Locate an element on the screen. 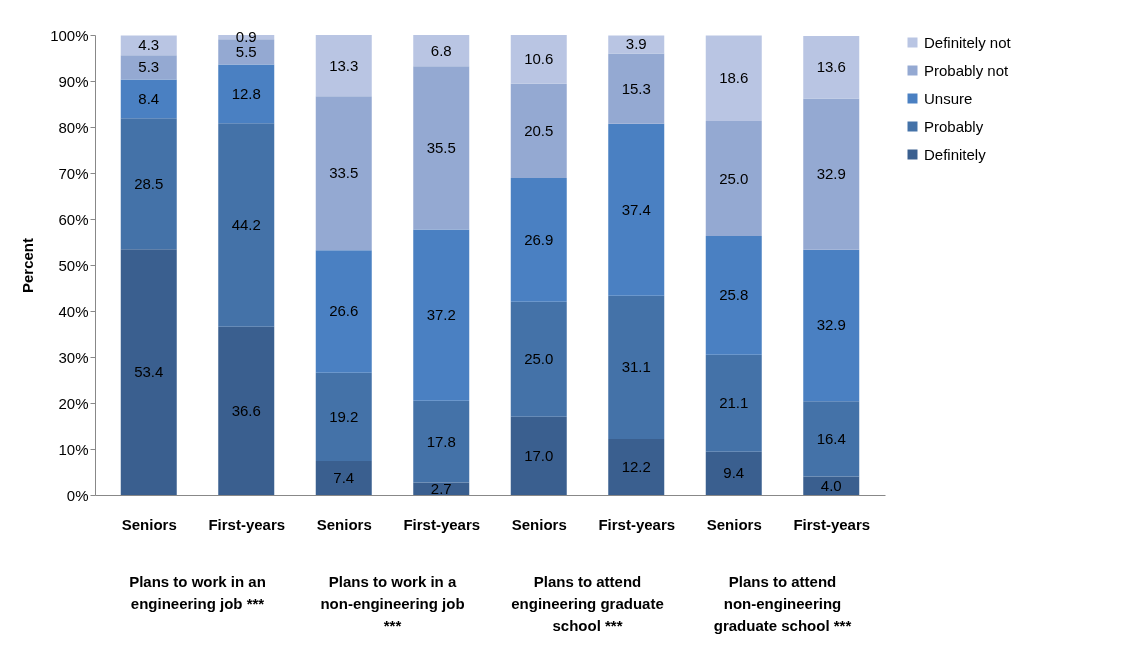 This screenshot has width=1134, height=660. y-tick-label: 50% is located at coordinates (73, 265).